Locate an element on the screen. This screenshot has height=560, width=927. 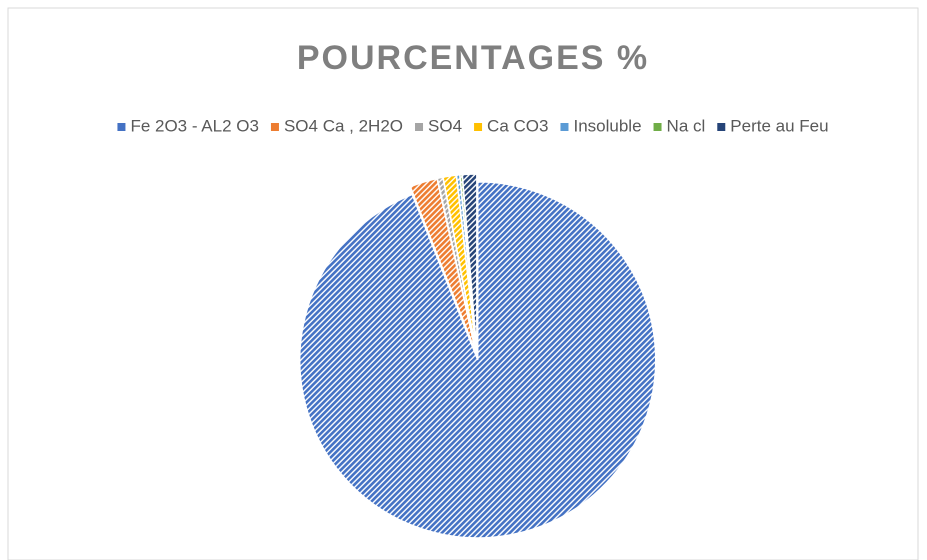
pie-slice is located at coordinates (469, 263).